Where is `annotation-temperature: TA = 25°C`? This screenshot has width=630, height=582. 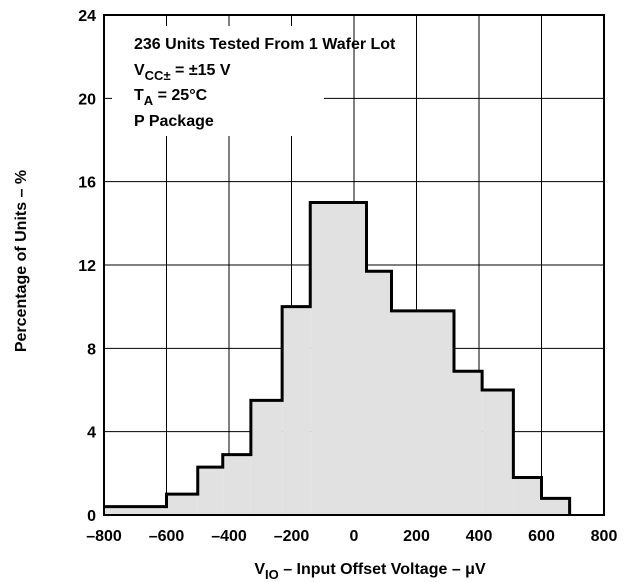
annotation-temperature: TA = 25°C is located at coordinates (171, 97).